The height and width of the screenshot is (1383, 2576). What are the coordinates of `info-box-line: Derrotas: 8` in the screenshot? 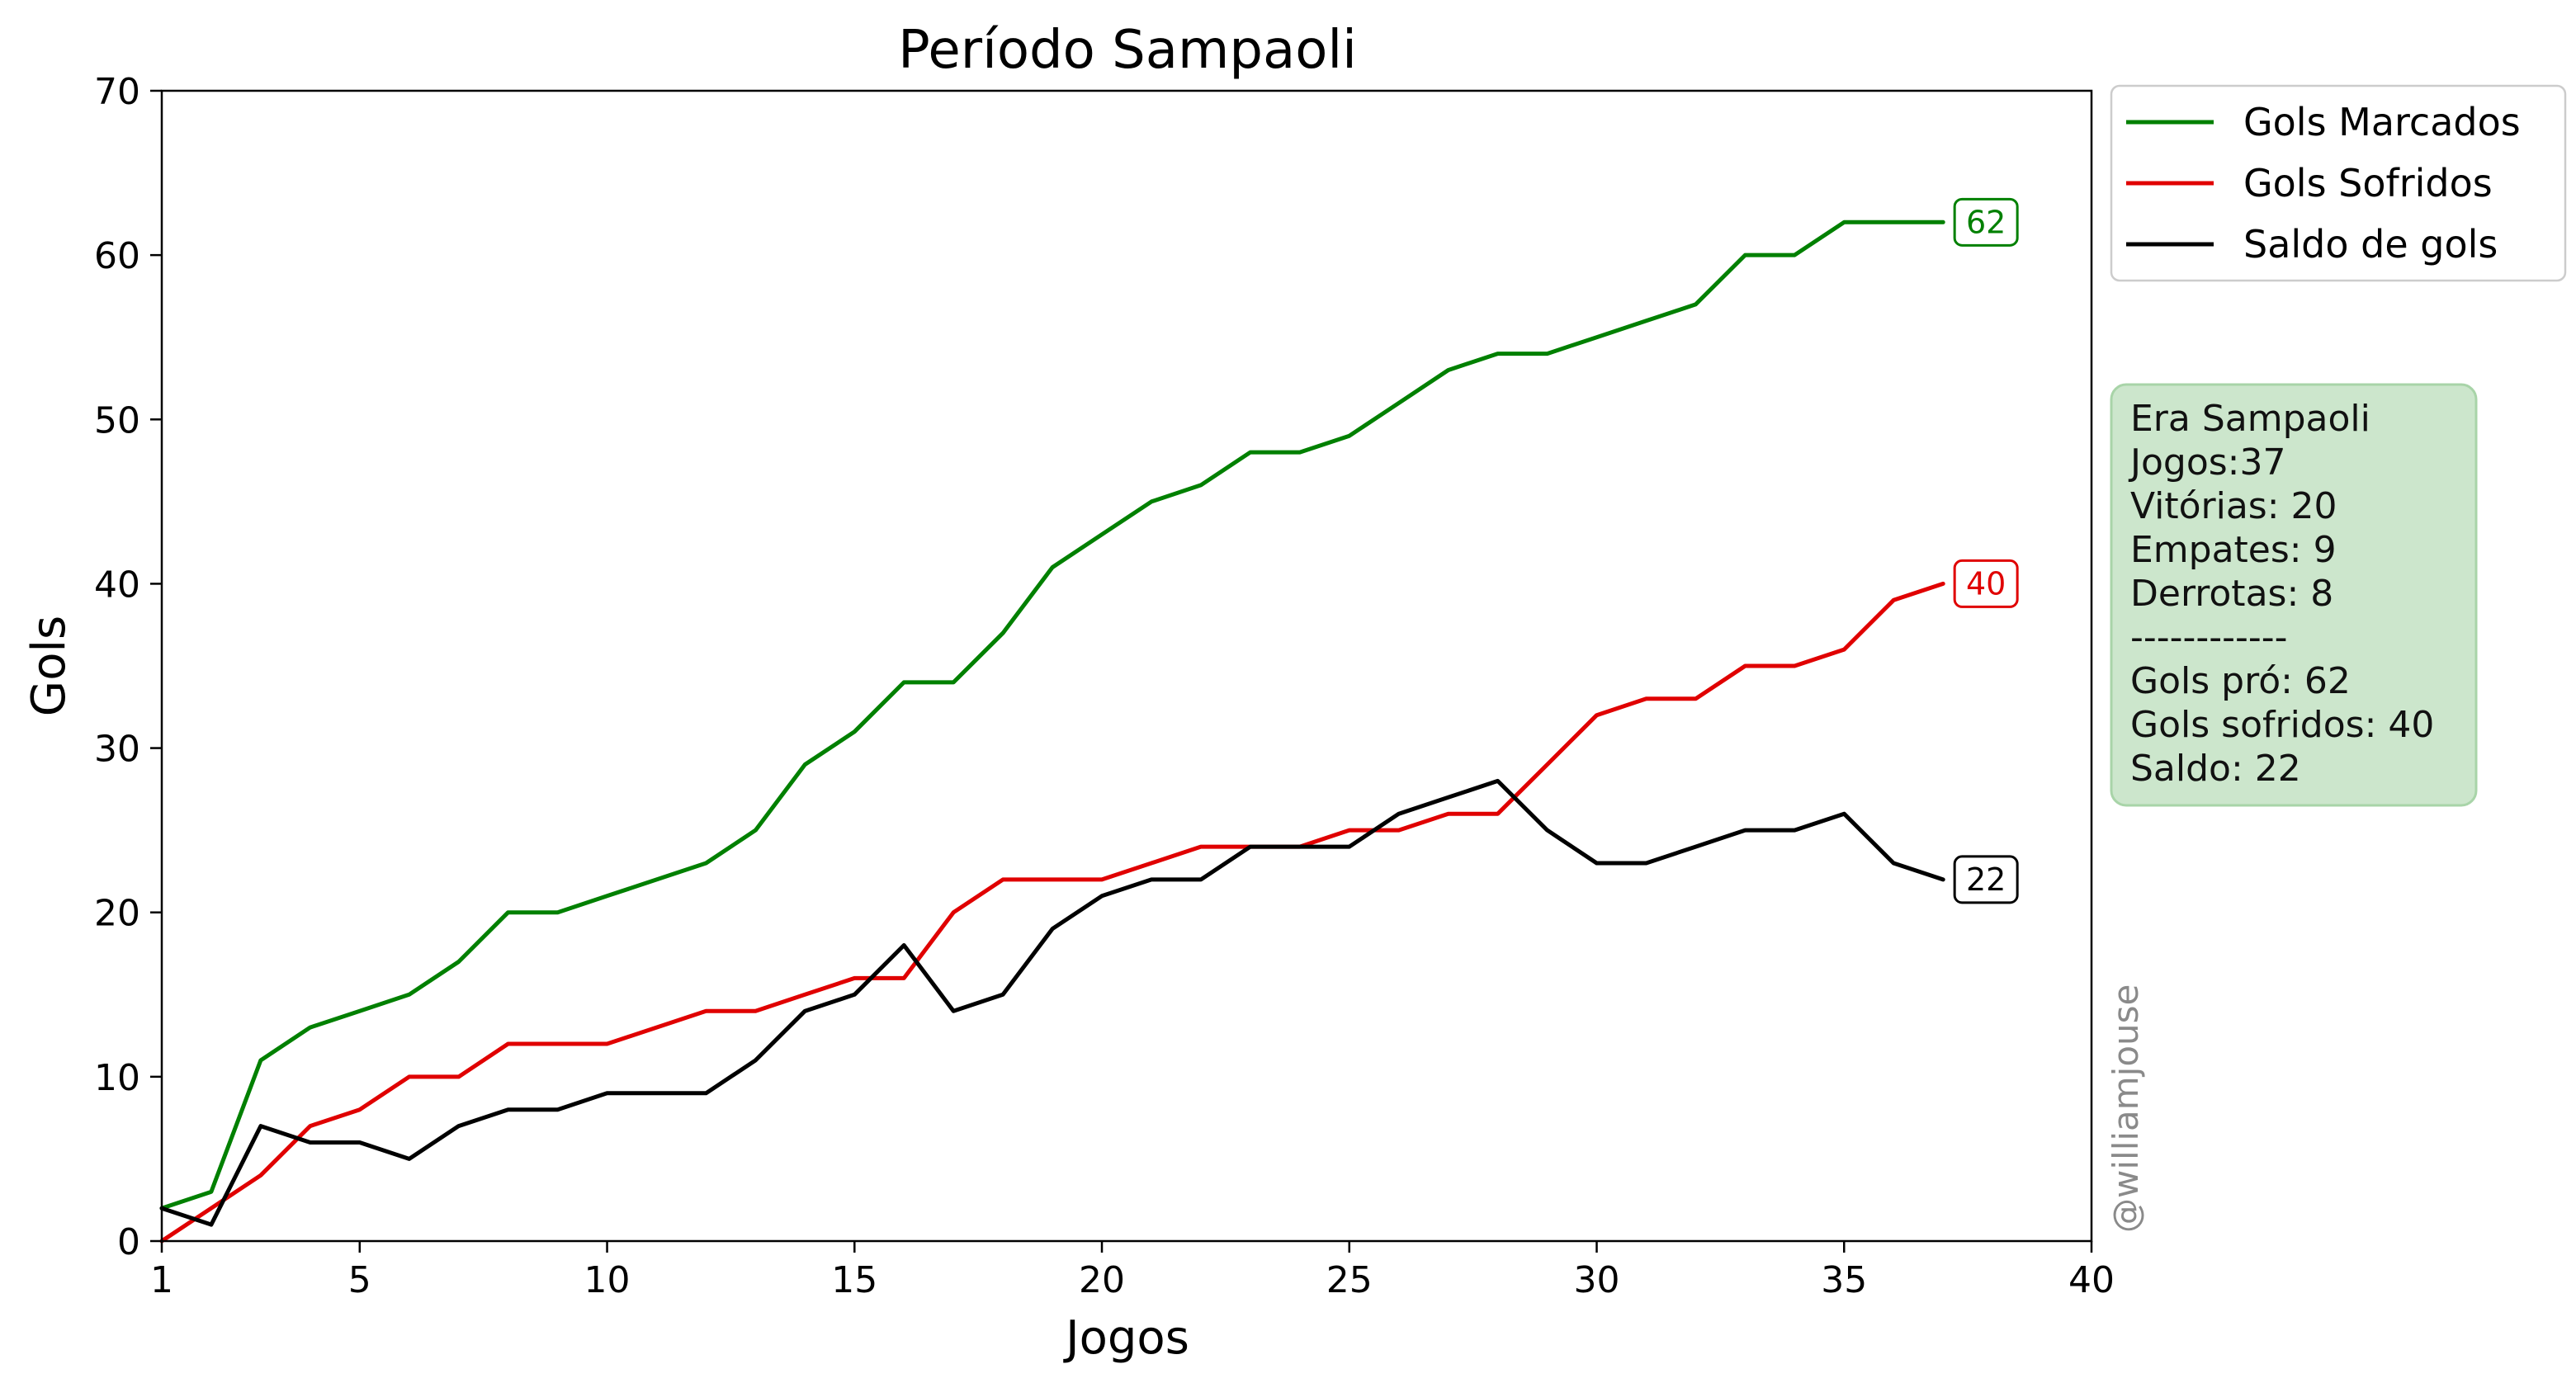 It's located at (2231, 594).